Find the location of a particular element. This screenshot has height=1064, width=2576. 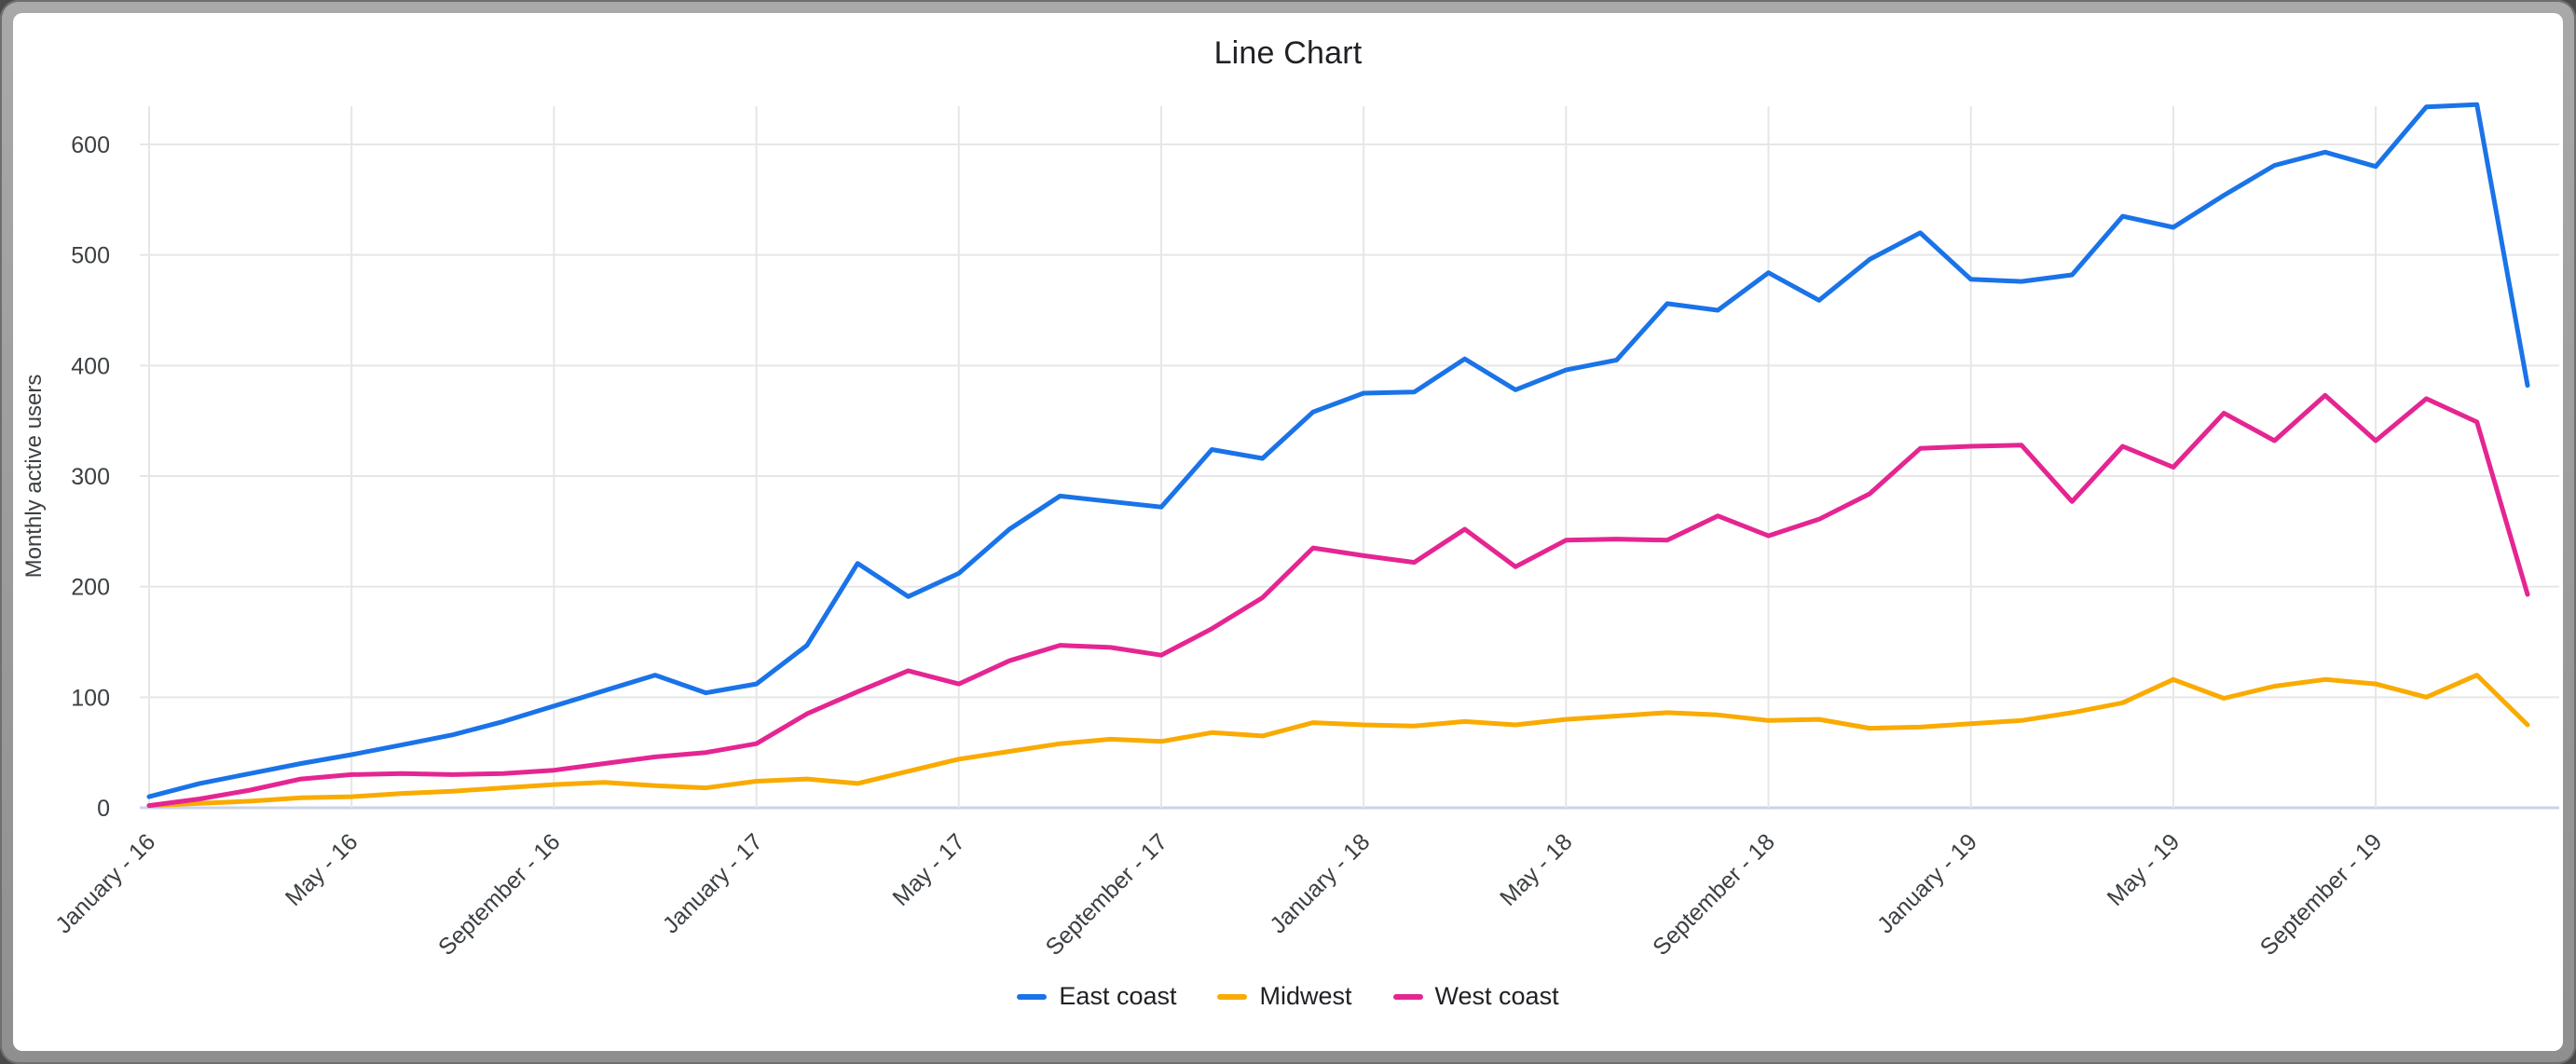

x-tick-label: September - 18 is located at coordinates (1714, 894).